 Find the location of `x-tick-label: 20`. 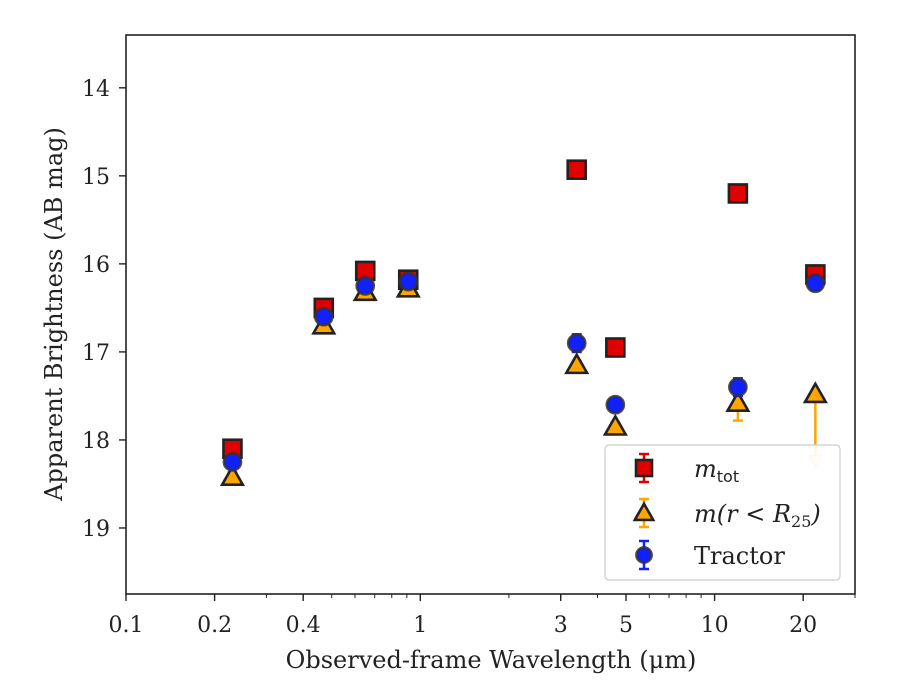

x-tick-label: 20 is located at coordinates (803, 625).